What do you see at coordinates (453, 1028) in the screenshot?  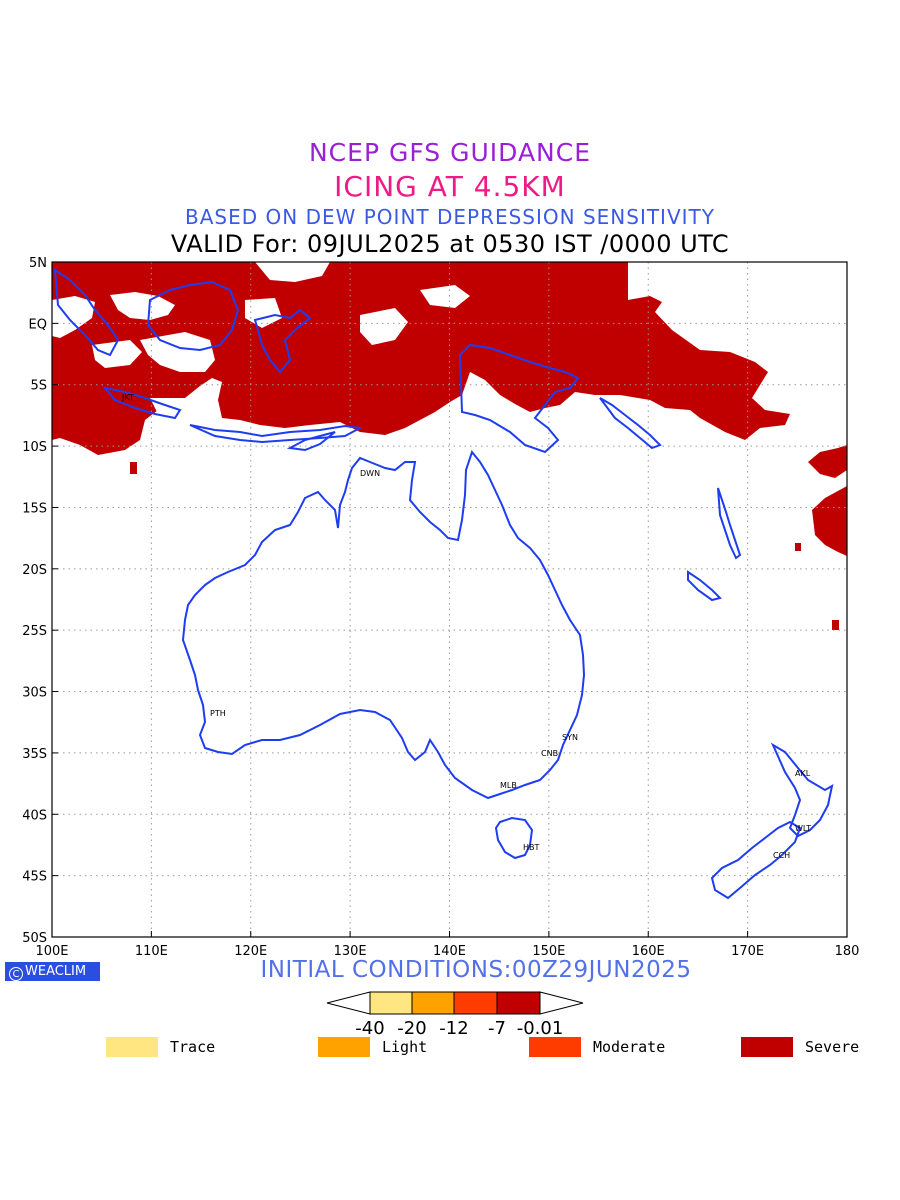 I see `colorbar-tick-label: -12` at bounding box center [453, 1028].